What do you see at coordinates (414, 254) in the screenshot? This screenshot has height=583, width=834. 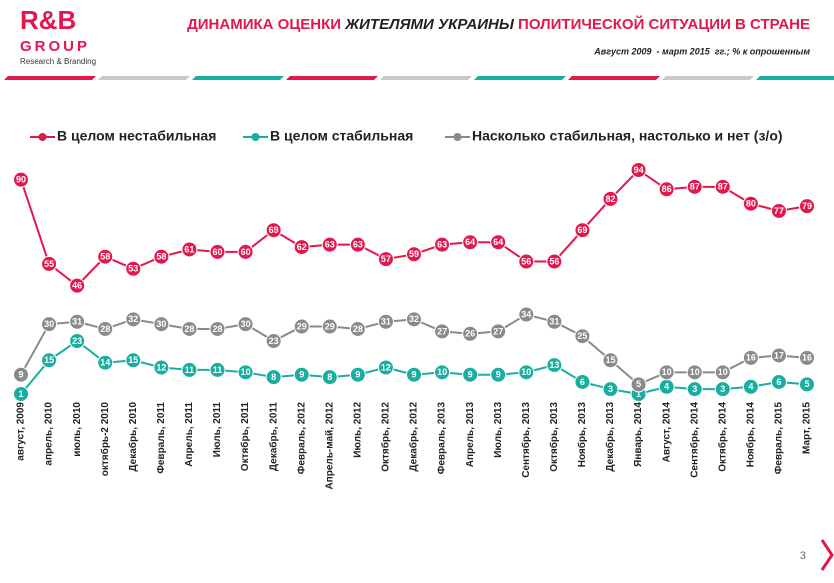 I see `data-label: 59` at bounding box center [414, 254].